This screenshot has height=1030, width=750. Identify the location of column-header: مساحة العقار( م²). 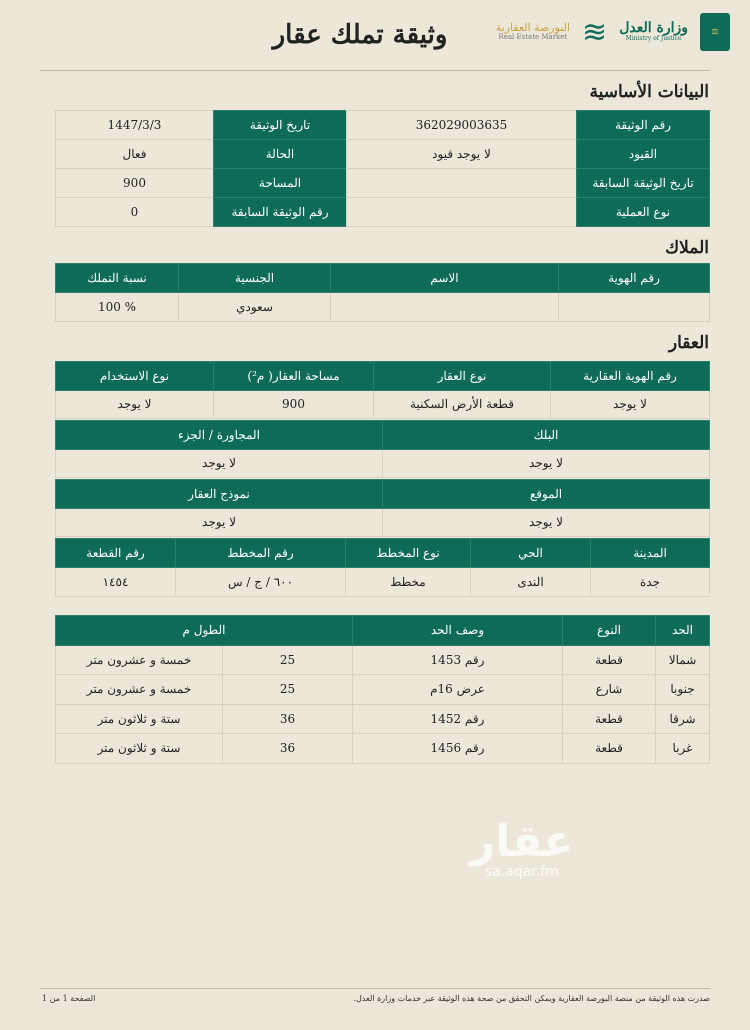
(293, 376).